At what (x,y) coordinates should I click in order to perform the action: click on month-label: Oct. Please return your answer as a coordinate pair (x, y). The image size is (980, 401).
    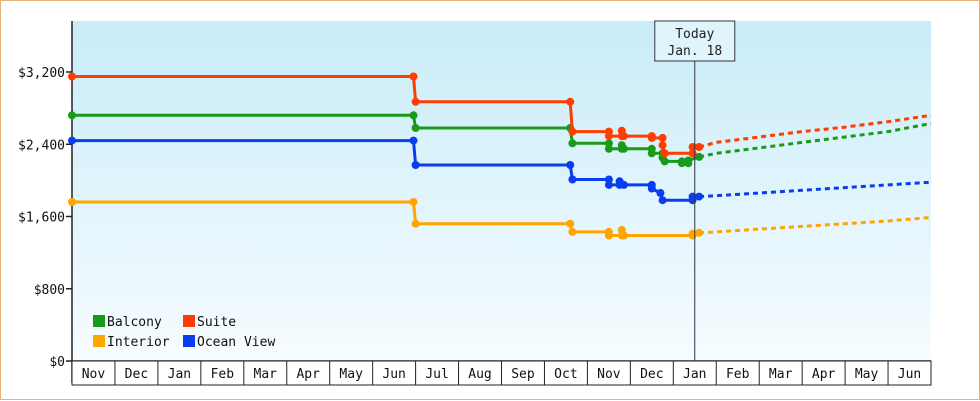
    Looking at the image, I should click on (565, 374).